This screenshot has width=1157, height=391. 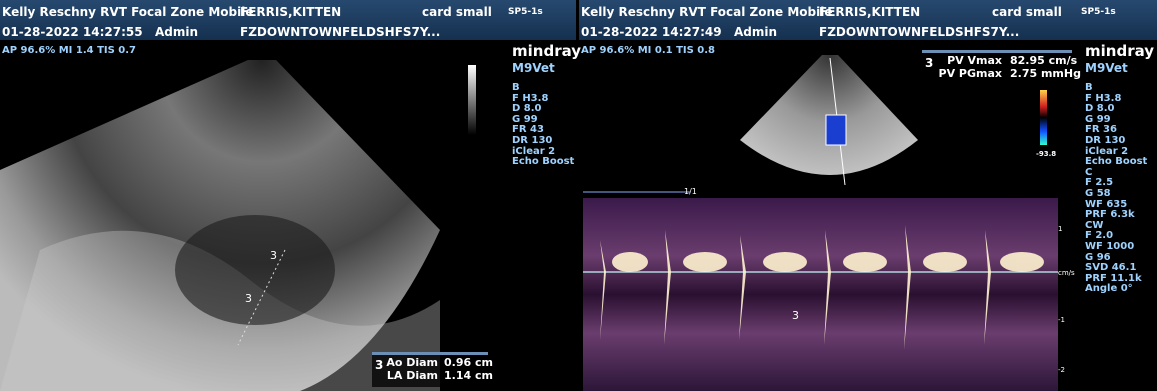 What do you see at coordinates (1110, 215) in the screenshot?
I see `param: PRF 6.3k` at bounding box center [1110, 215].